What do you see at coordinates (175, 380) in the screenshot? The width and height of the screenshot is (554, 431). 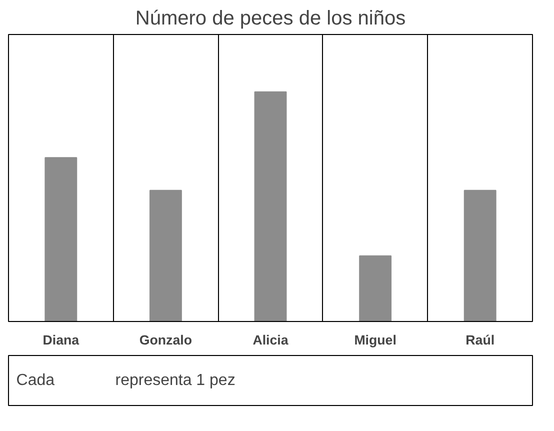 I see `text: representa 1 pez` at bounding box center [175, 380].